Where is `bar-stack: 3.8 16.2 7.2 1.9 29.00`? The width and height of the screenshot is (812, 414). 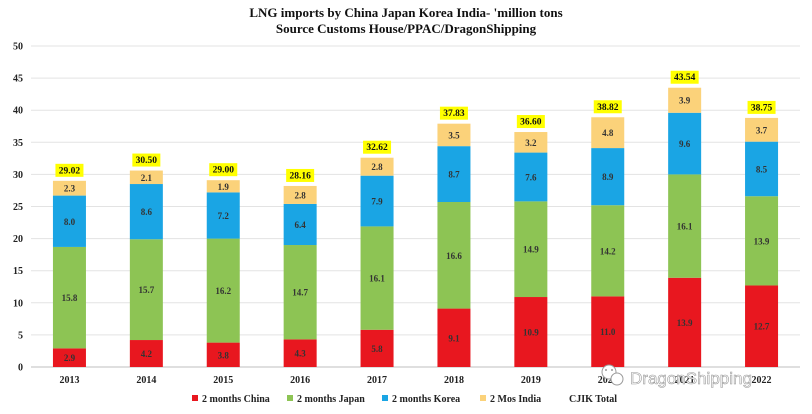 bar-stack: 3.8 16.2 7.2 1.9 29.00 is located at coordinates (223, 265).